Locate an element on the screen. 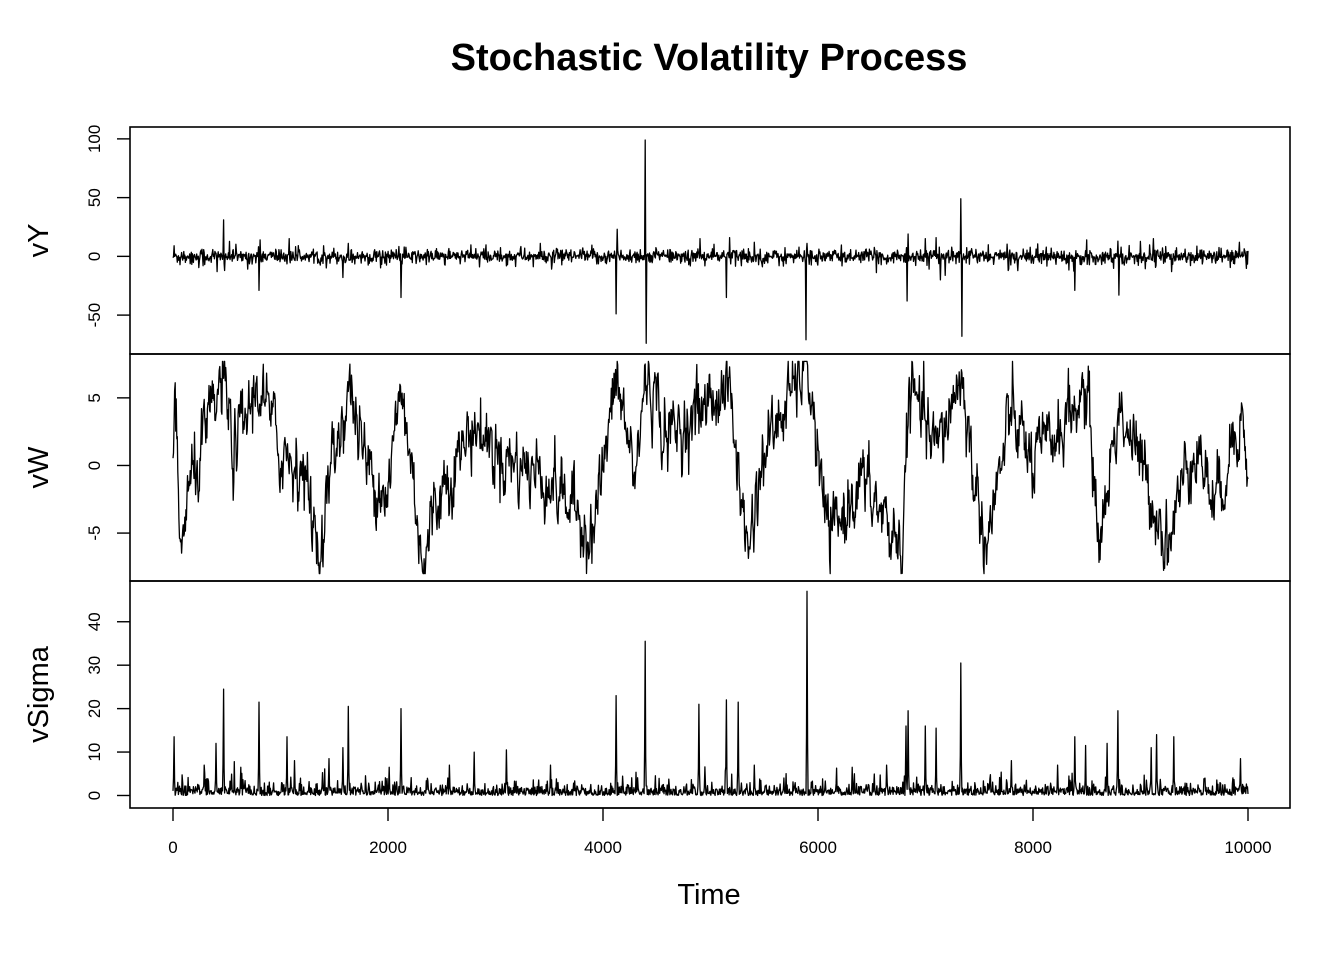 The width and height of the screenshot is (1344, 960). x-tick-label: 8000 is located at coordinates (1033, 847).